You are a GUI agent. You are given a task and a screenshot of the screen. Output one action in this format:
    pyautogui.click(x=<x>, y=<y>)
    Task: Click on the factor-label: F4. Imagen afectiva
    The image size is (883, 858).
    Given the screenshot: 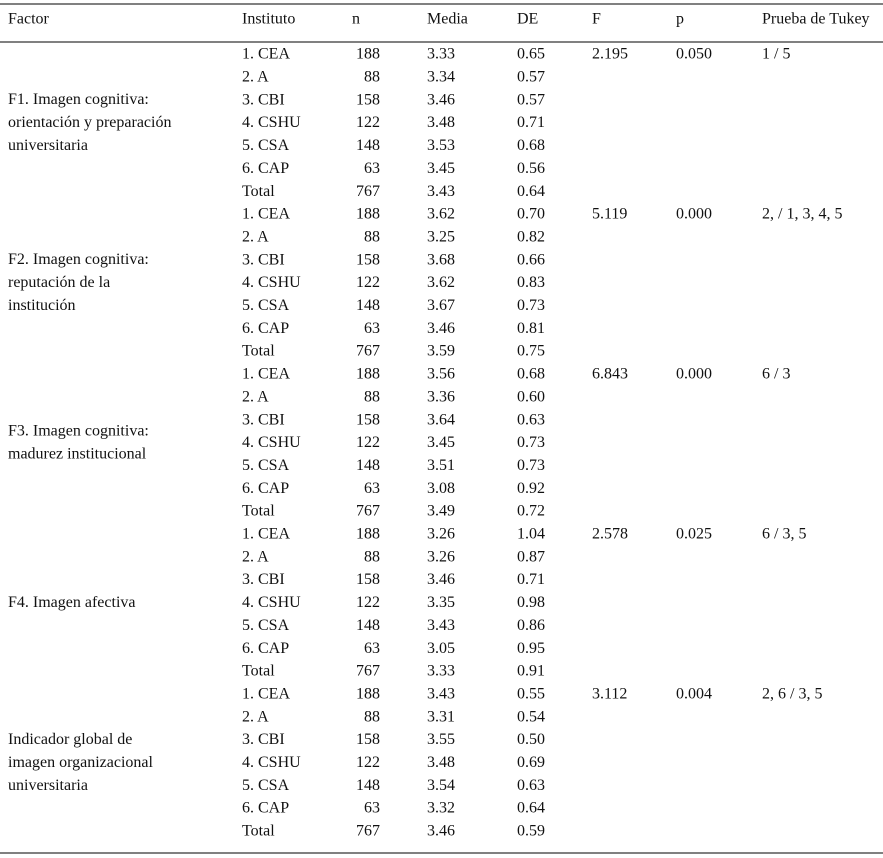 What is the action you would take?
    pyautogui.click(x=72, y=602)
    